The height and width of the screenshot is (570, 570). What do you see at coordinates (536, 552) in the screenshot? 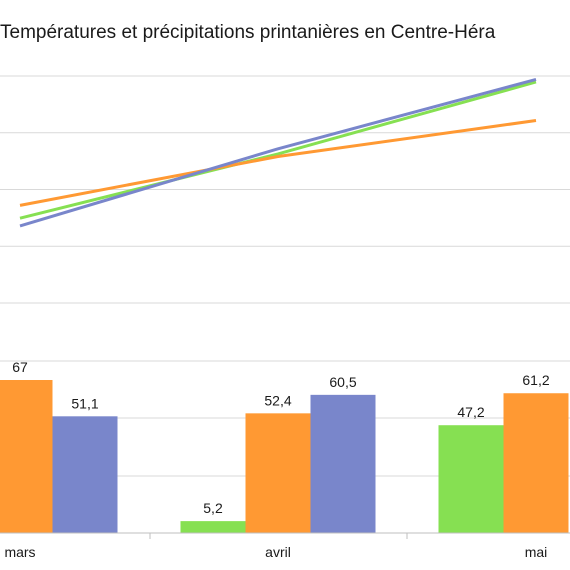
I see `x-tick-label: mai` at bounding box center [536, 552].